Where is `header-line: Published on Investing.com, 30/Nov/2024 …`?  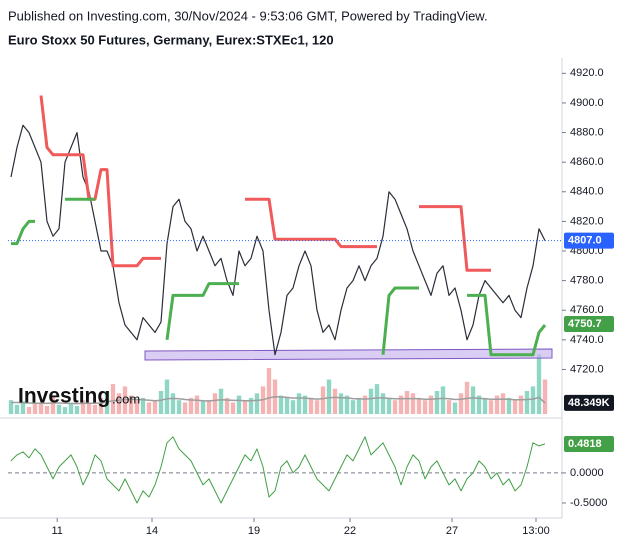
header-line: Published on Investing.com, 30/Nov/2024 … is located at coordinates (248, 15).